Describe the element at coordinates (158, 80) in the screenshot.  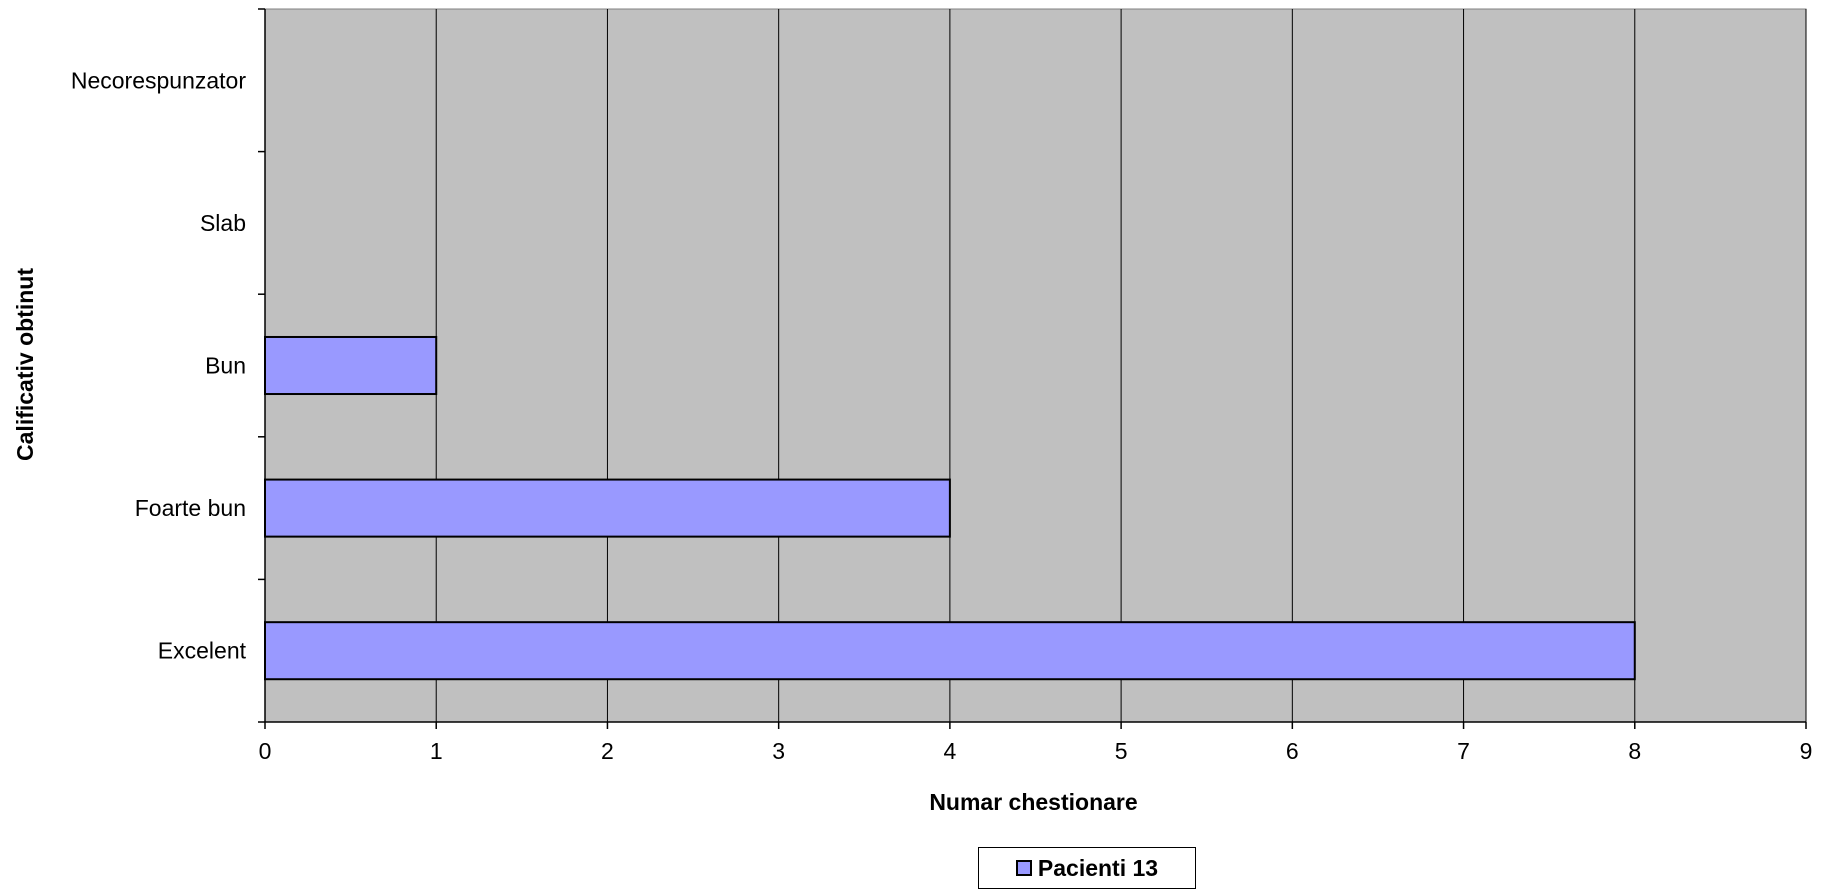
I see `y-tick-label: Necorespunzator` at that location.